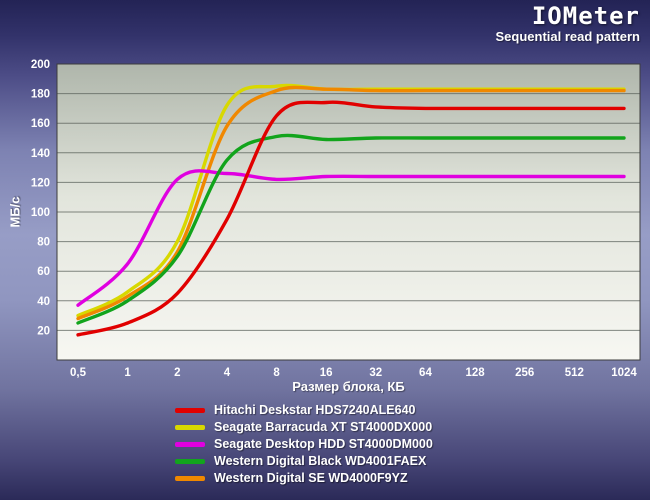 Image resolution: width=650 pixels, height=500 pixels. I want to click on legend-item: Seagate Barracuda XT ST4000DX000, so click(325, 427).